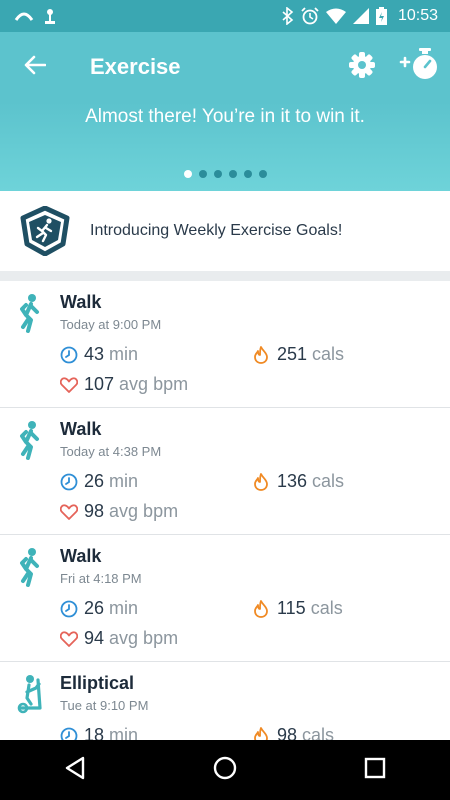  Describe the element at coordinates (287, 732) in the screenshot. I see `calories-value: 98` at that location.